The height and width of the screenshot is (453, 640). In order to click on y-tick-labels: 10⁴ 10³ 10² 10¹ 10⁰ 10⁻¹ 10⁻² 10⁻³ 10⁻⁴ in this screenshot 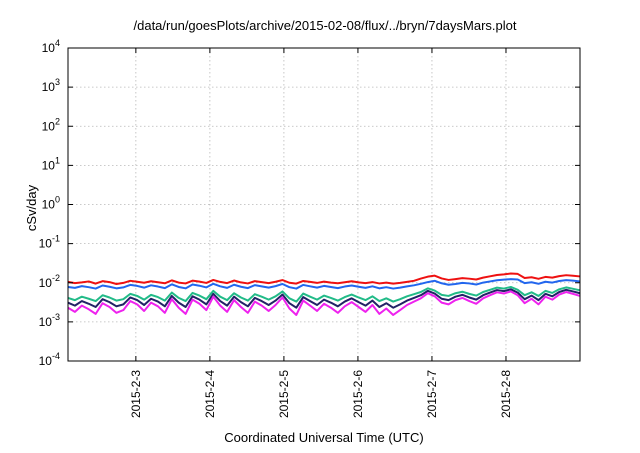, I will do `click(49, 203)`.